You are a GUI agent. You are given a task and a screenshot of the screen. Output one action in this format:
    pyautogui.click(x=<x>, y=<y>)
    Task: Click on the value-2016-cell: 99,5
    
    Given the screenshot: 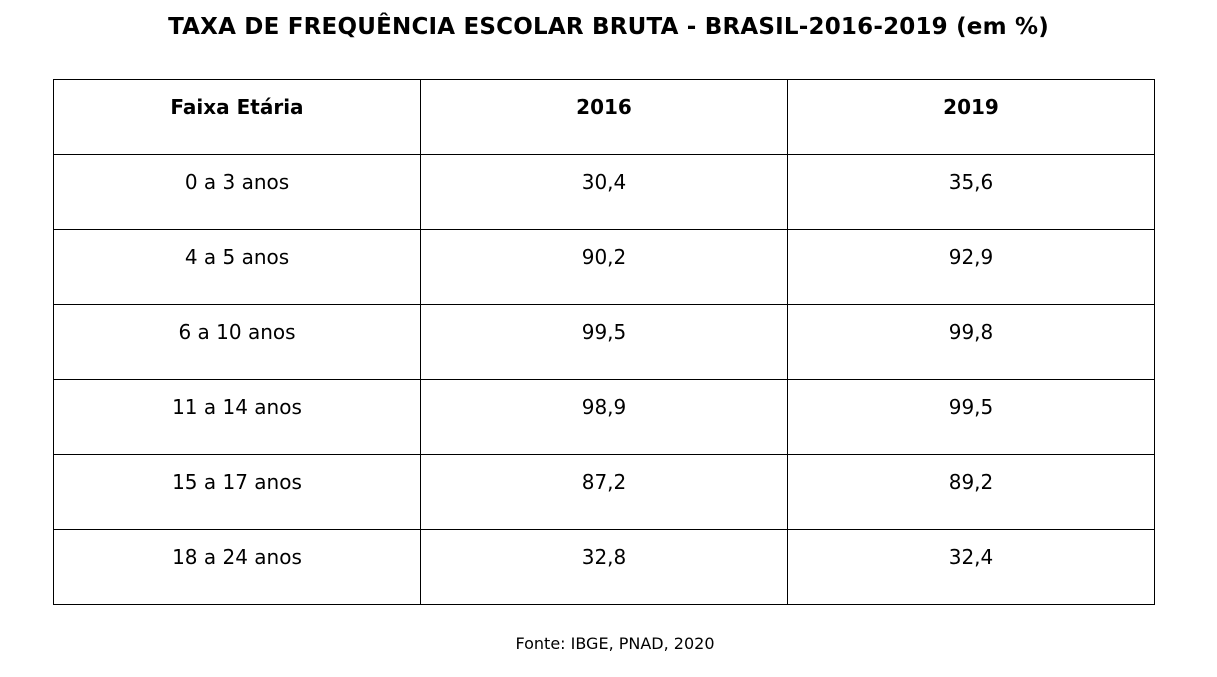 What is the action you would take?
    pyautogui.click(x=604, y=342)
    